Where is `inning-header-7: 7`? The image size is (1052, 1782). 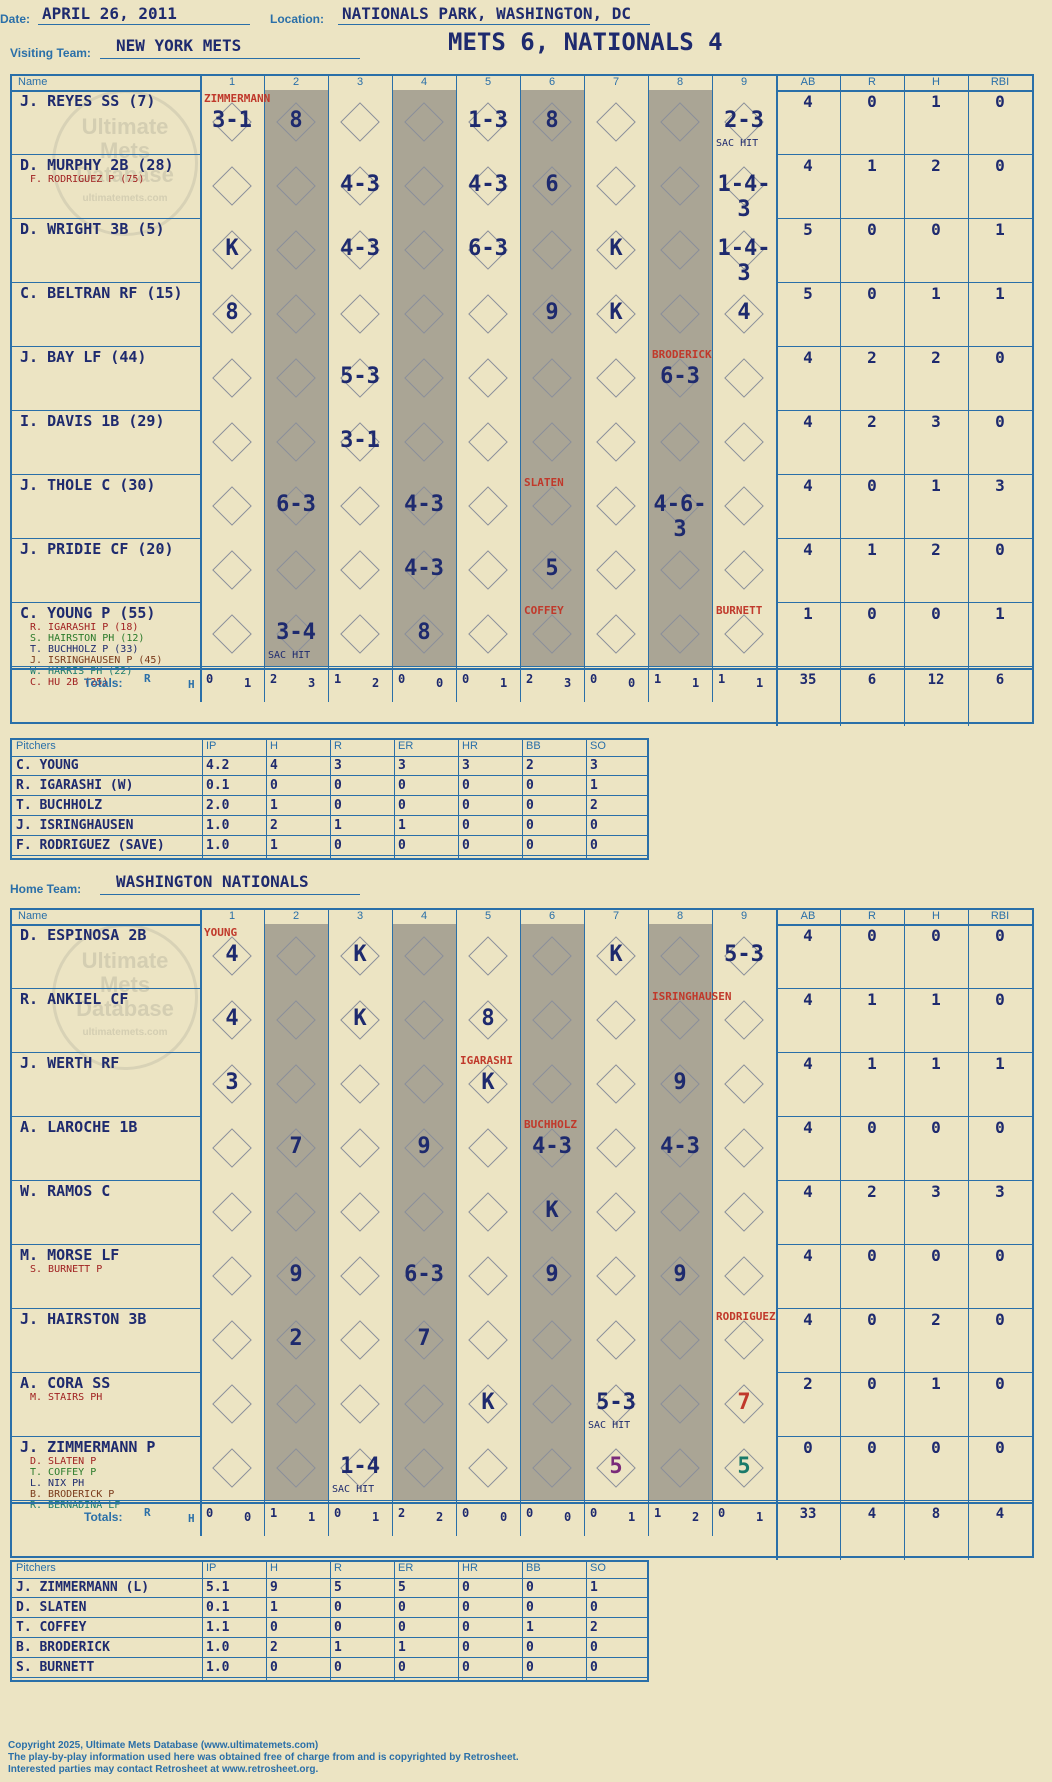 inning-header-7: 7 is located at coordinates (616, 82).